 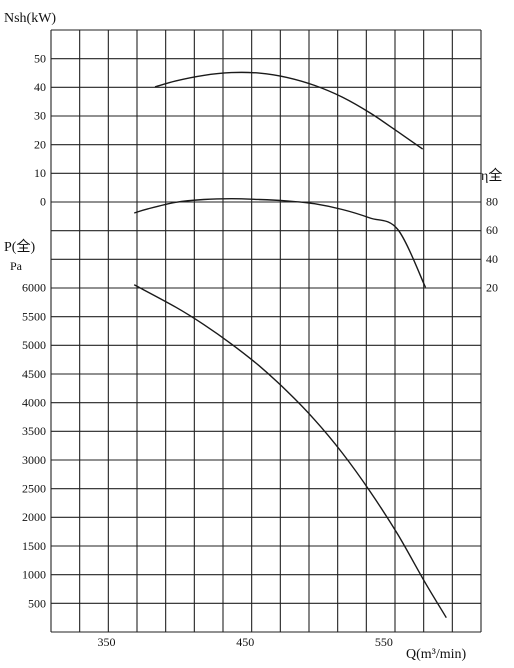 I want to click on pressure-tick-label: 3500, so click(x=34, y=431).